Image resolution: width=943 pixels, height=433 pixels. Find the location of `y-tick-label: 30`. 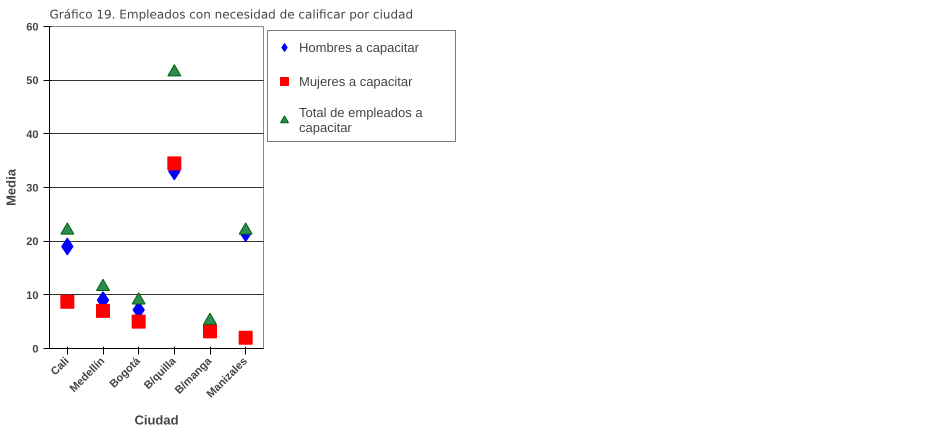

y-tick-label: 30 is located at coordinates (32, 188).